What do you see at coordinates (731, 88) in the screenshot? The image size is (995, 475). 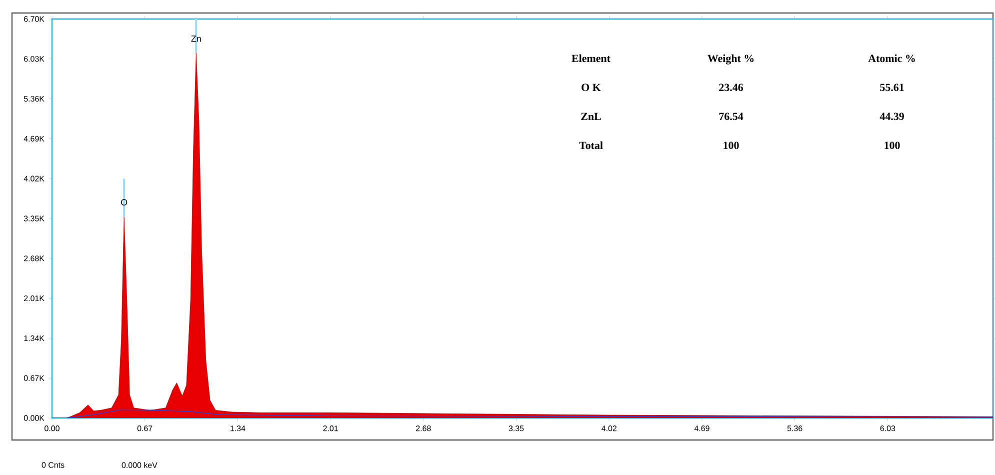 I see `annotation: 23.46` at bounding box center [731, 88].